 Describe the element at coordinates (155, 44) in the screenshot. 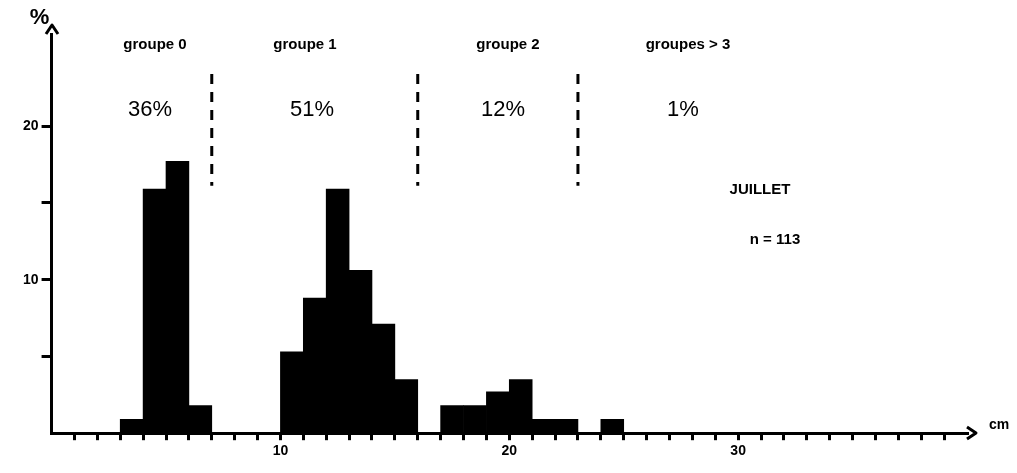

I see `annotation: groupe 0` at that location.